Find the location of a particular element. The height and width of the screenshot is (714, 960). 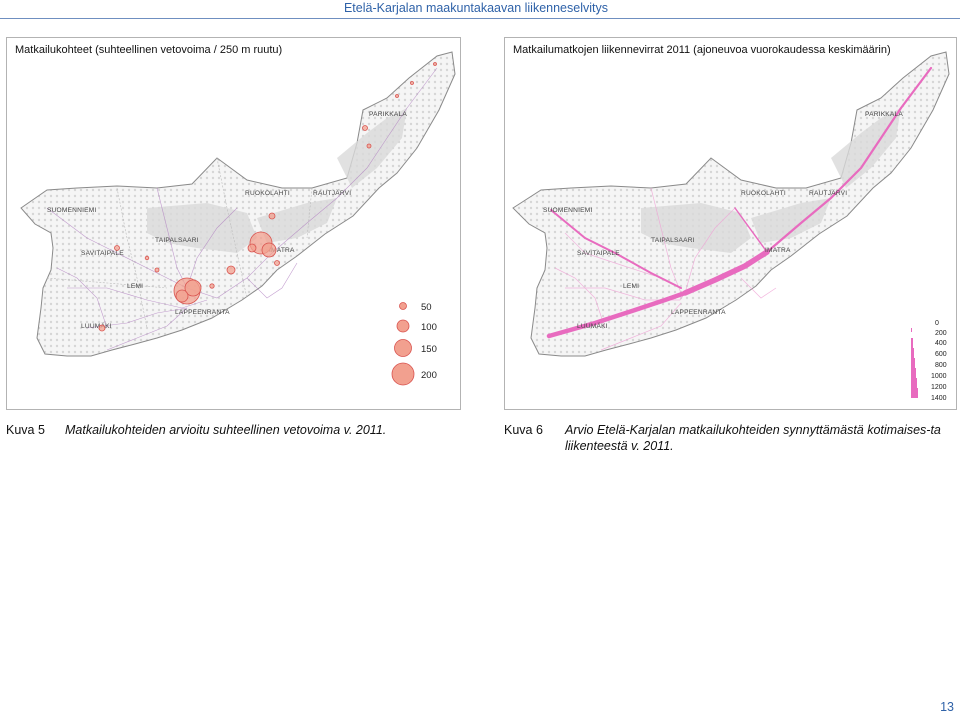

header-rule is located at coordinates (480, 18).